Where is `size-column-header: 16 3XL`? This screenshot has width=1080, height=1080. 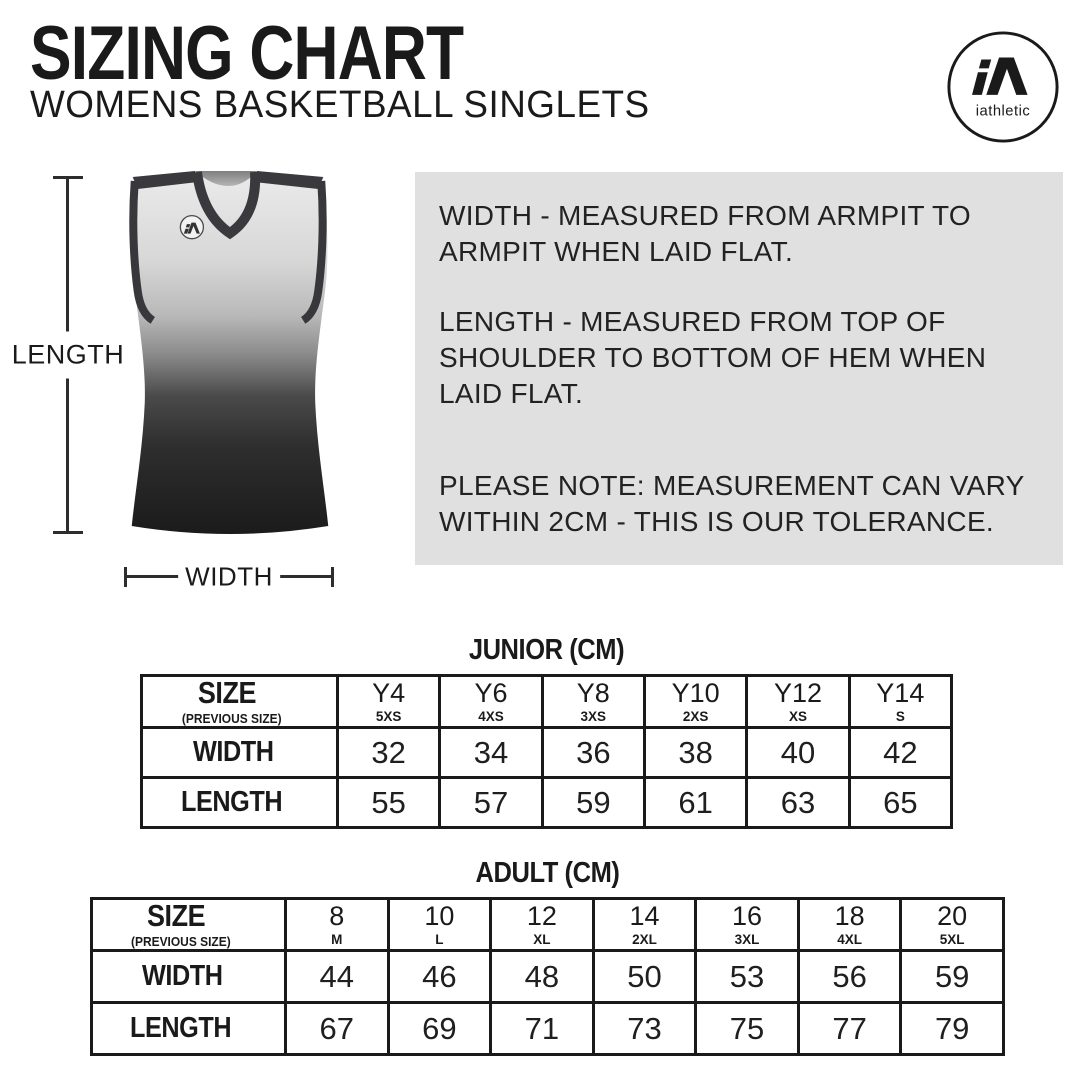
size-column-header: 16 3XL is located at coordinates (747, 924).